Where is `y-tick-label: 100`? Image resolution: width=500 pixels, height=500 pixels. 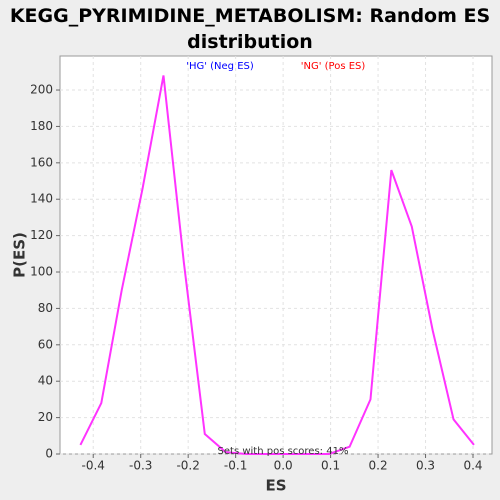
y-tick-label: 100 is located at coordinates (41, 272).